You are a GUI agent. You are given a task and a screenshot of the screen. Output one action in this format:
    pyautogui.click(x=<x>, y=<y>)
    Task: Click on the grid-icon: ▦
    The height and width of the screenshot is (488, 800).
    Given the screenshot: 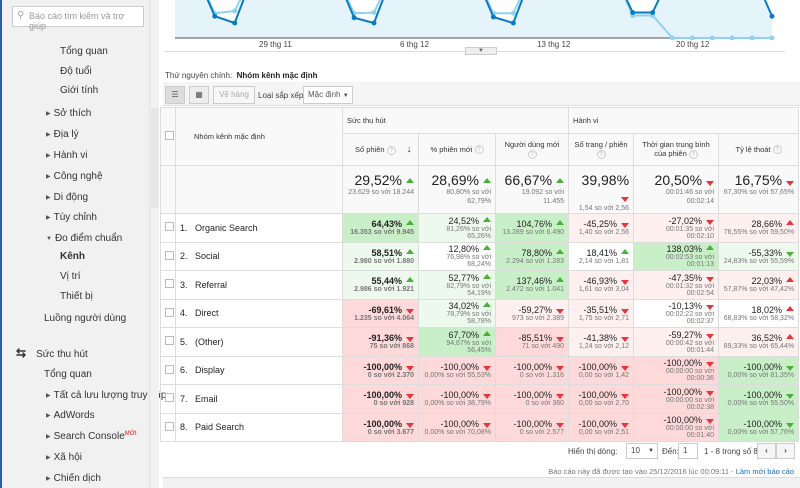 What is the action you would take?
    pyautogui.click(x=199, y=94)
    